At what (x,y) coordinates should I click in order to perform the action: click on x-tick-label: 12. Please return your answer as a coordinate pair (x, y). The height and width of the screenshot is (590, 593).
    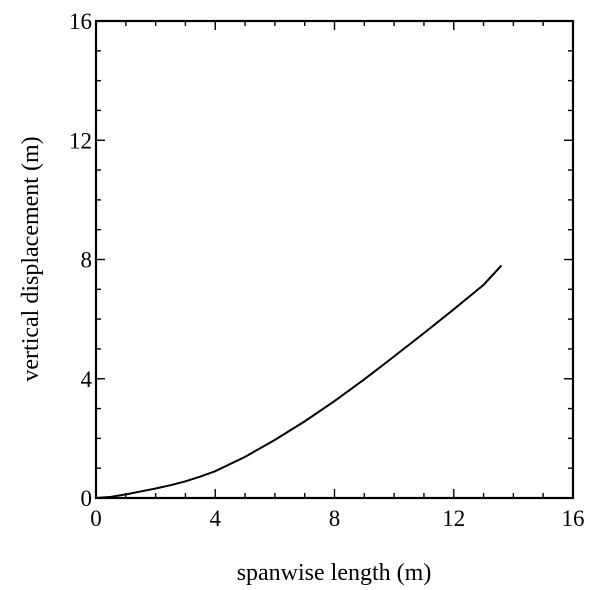
    Looking at the image, I should click on (453, 518).